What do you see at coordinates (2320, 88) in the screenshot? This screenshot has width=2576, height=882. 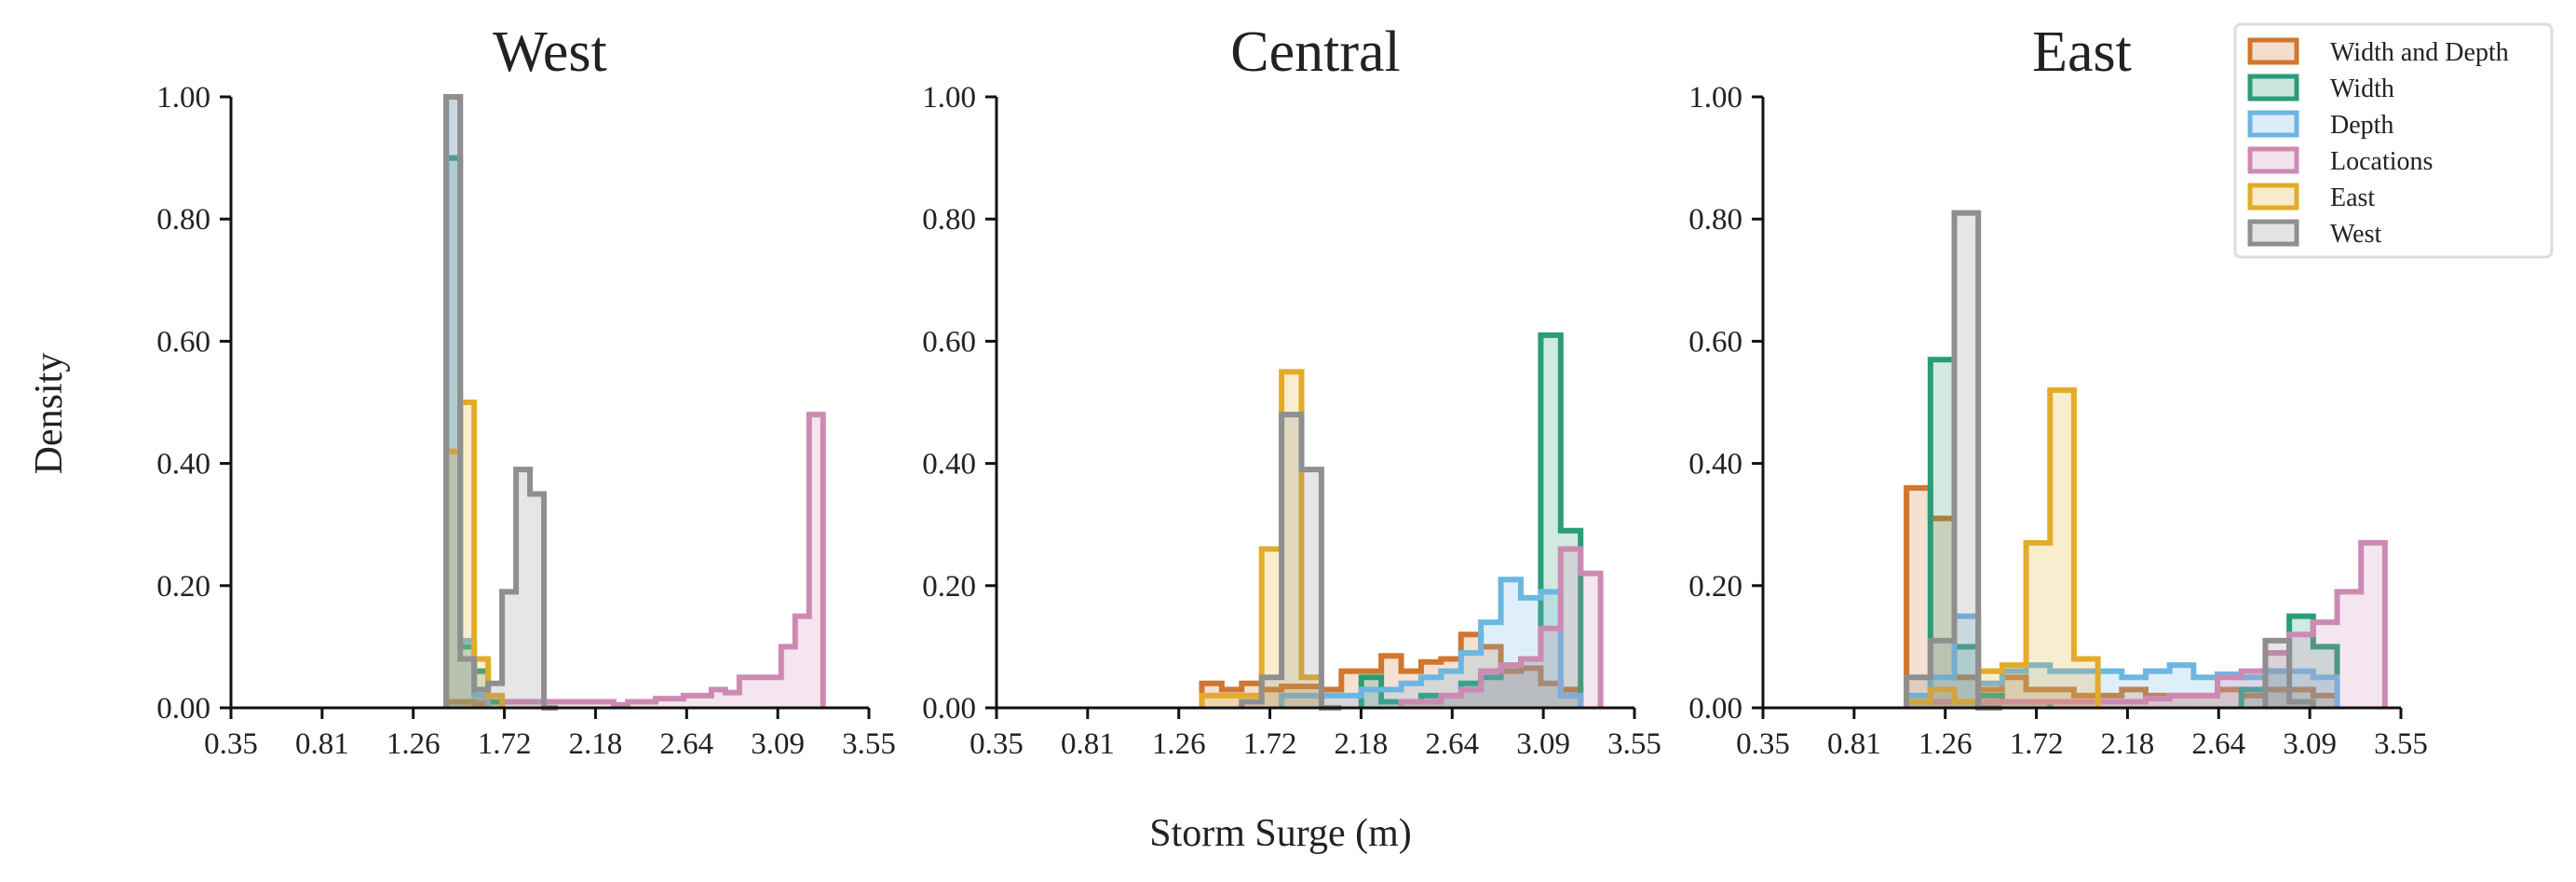 I see `legend-item: Width` at bounding box center [2320, 88].